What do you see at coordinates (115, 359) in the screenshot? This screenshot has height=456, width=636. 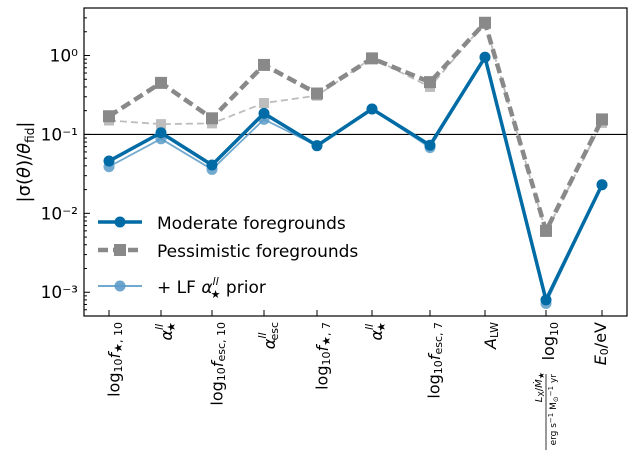 I see `x-tick-label-log10-fstar-10: log10f★, 10` at bounding box center [115, 359].